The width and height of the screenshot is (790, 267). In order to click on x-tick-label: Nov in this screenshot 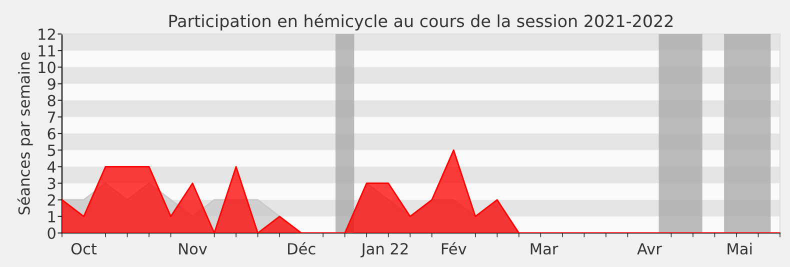, I will do `click(193, 249)`.